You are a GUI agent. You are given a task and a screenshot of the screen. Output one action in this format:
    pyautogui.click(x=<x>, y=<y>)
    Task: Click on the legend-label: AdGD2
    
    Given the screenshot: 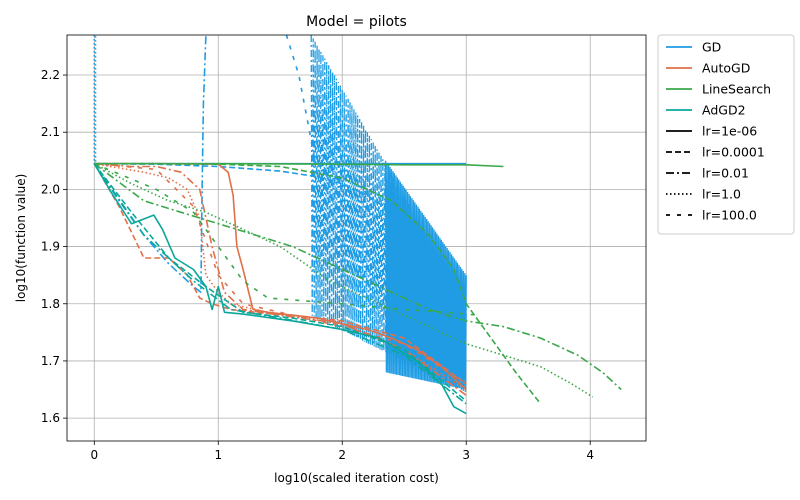 What is the action you would take?
    pyautogui.click(x=724, y=110)
    